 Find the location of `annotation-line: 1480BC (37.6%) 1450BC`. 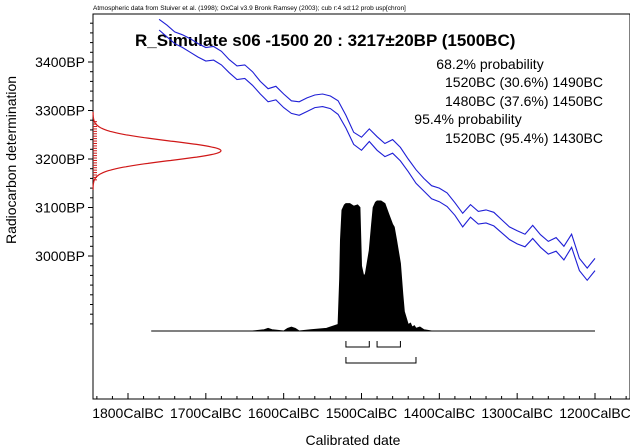

annotation-line: 1480BC (37.6%) 1450BC is located at coordinates (524, 101).